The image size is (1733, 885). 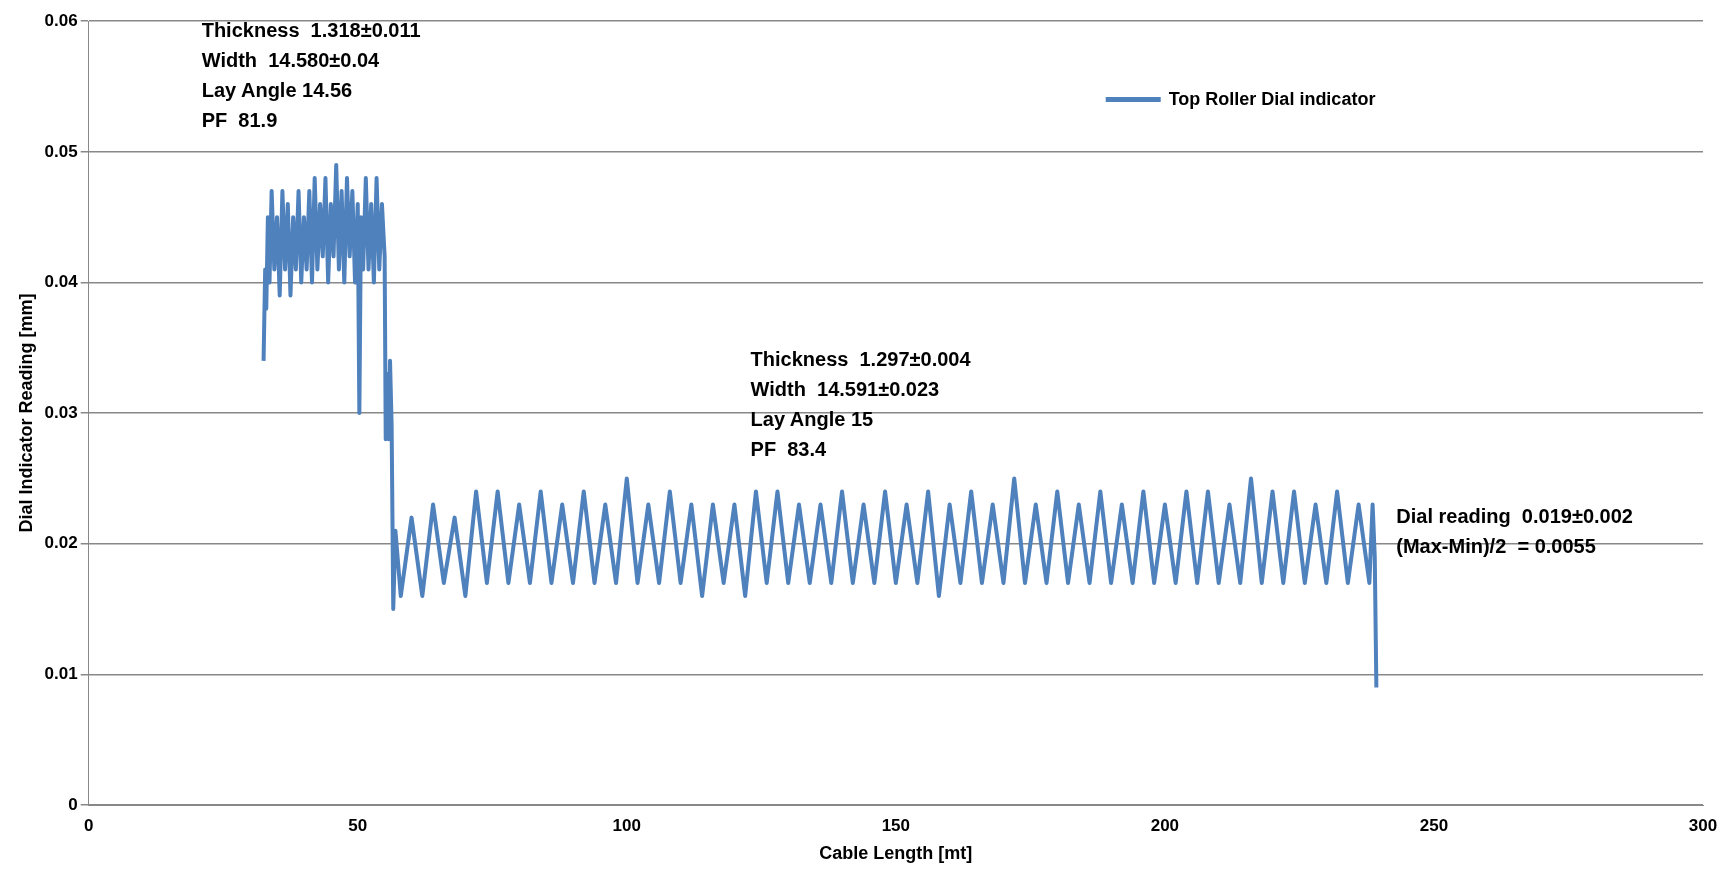 What do you see at coordinates (61, 674) in the screenshot?
I see `y-tick-label: 0.01` at bounding box center [61, 674].